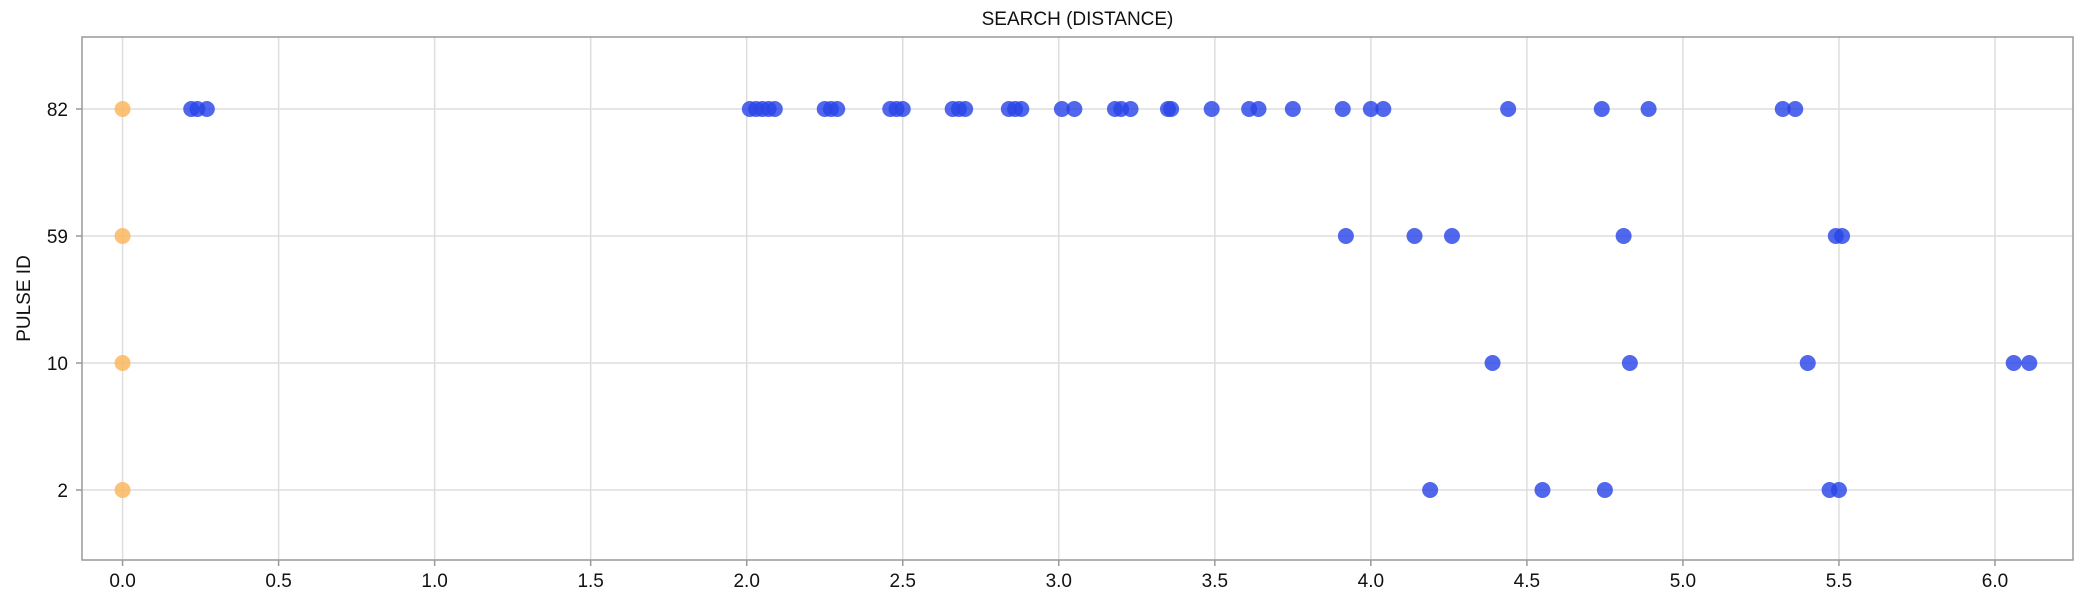  I want to click on y-tick-label: 59, so click(57, 237).